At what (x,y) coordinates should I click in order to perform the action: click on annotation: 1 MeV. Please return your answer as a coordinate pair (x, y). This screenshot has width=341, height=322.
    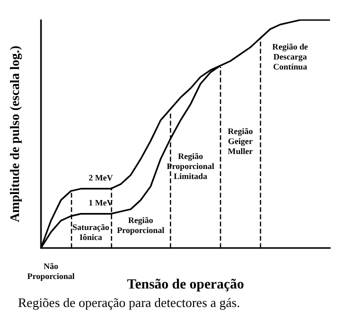
    Looking at the image, I should click on (101, 202).